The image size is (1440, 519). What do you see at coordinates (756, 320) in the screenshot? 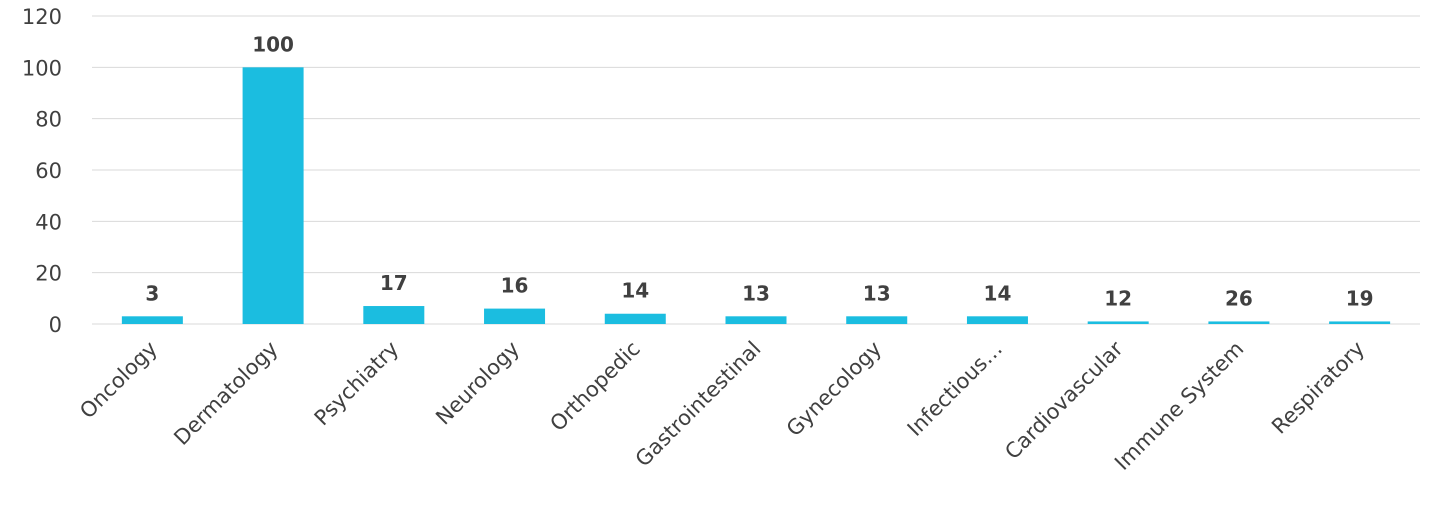
I see `bar-gastrointestinal` at bounding box center [756, 320].